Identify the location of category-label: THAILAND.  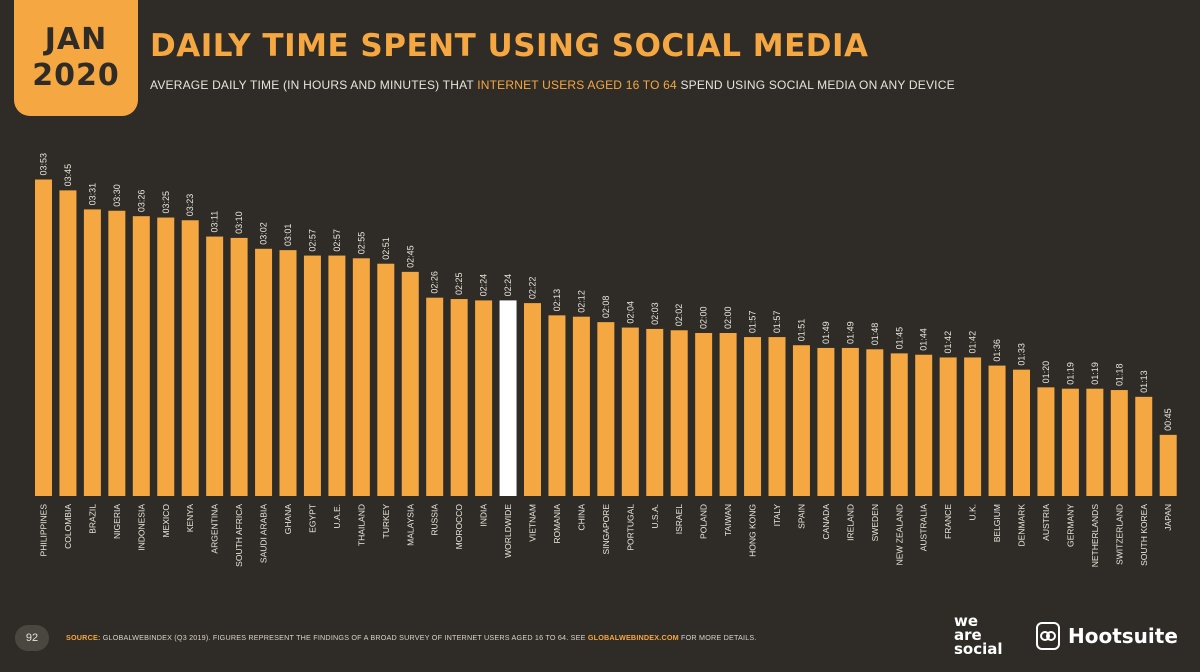
(361, 525).